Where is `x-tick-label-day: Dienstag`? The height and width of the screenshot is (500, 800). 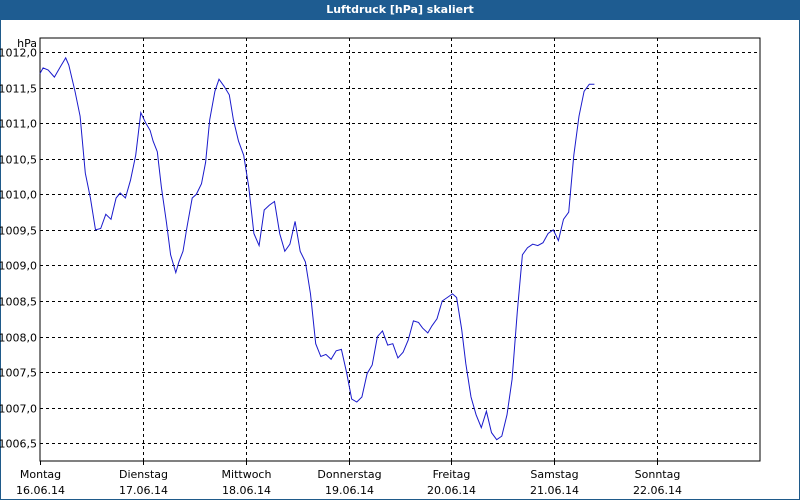
x-tick-label-day: Dienstag is located at coordinates (143, 474).